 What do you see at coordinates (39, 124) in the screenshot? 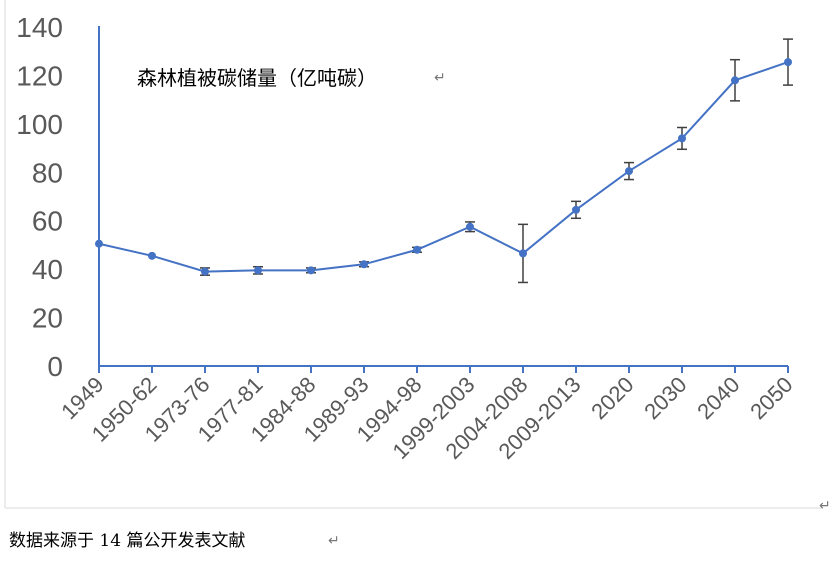
I see `y-tick-label: 100` at bounding box center [39, 124].